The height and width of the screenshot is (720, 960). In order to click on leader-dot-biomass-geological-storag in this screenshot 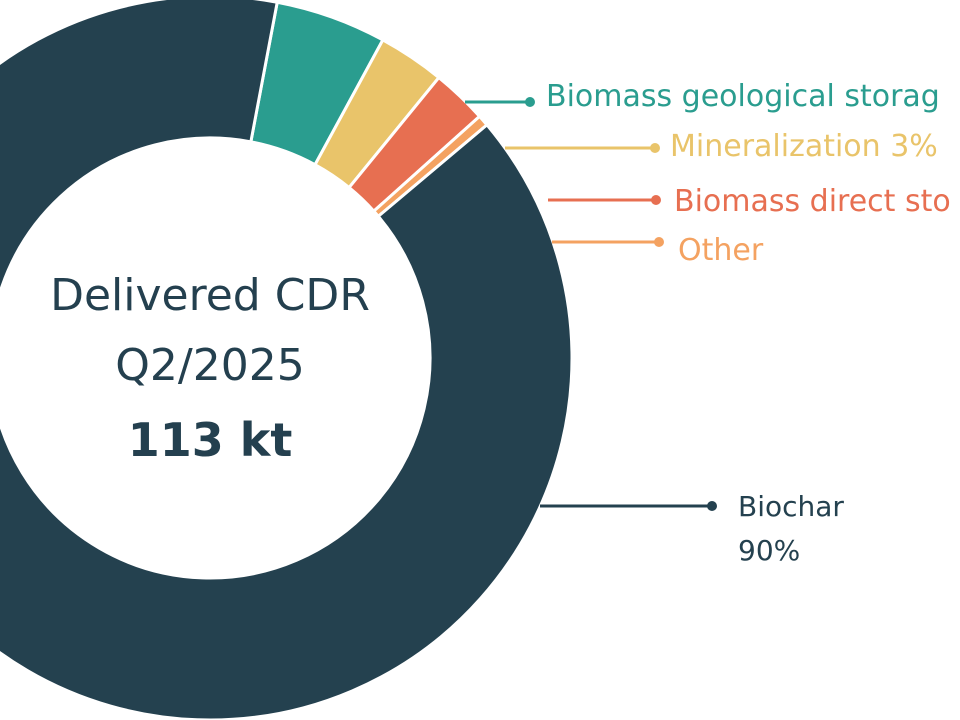, I will do `click(530, 102)`.